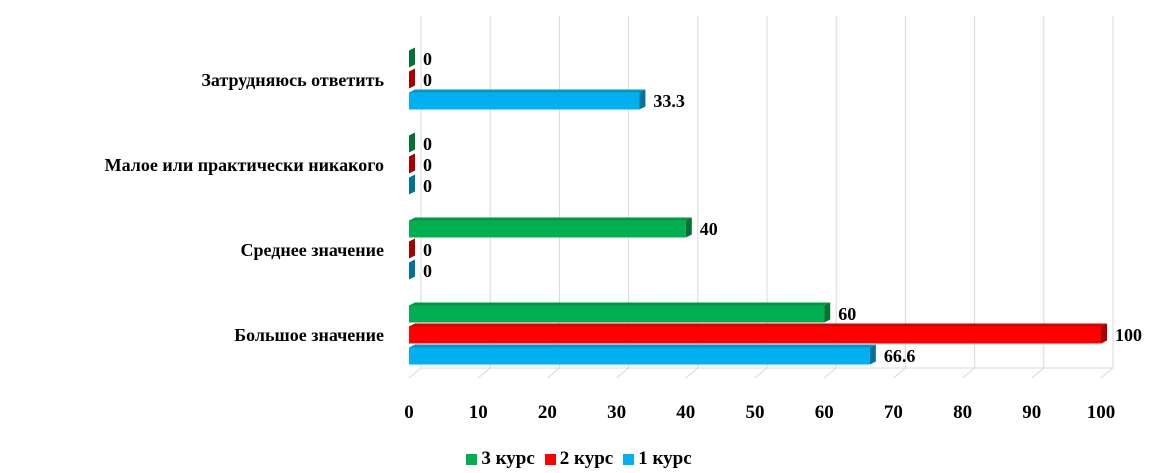 The height and width of the screenshot is (473, 1158). What do you see at coordinates (312, 250) in the screenshot?
I see `category-label: Среднее значение` at bounding box center [312, 250].